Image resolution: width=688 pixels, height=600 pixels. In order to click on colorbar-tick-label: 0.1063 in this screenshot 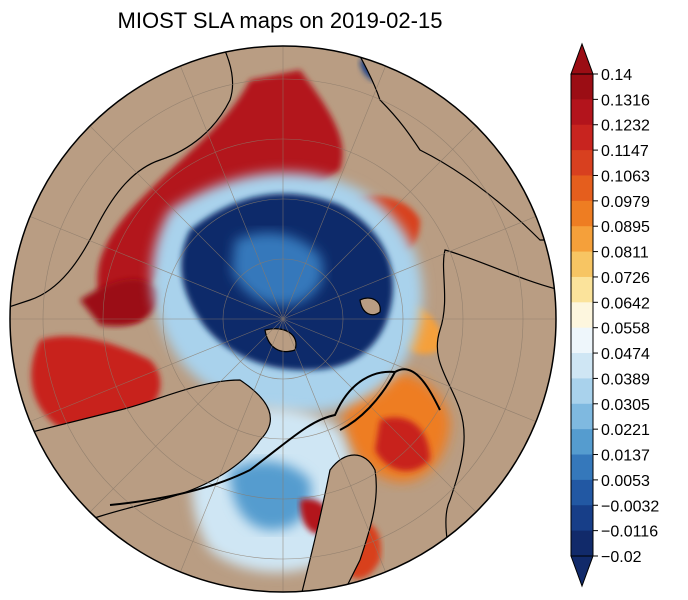, I will do `click(625, 176)`.